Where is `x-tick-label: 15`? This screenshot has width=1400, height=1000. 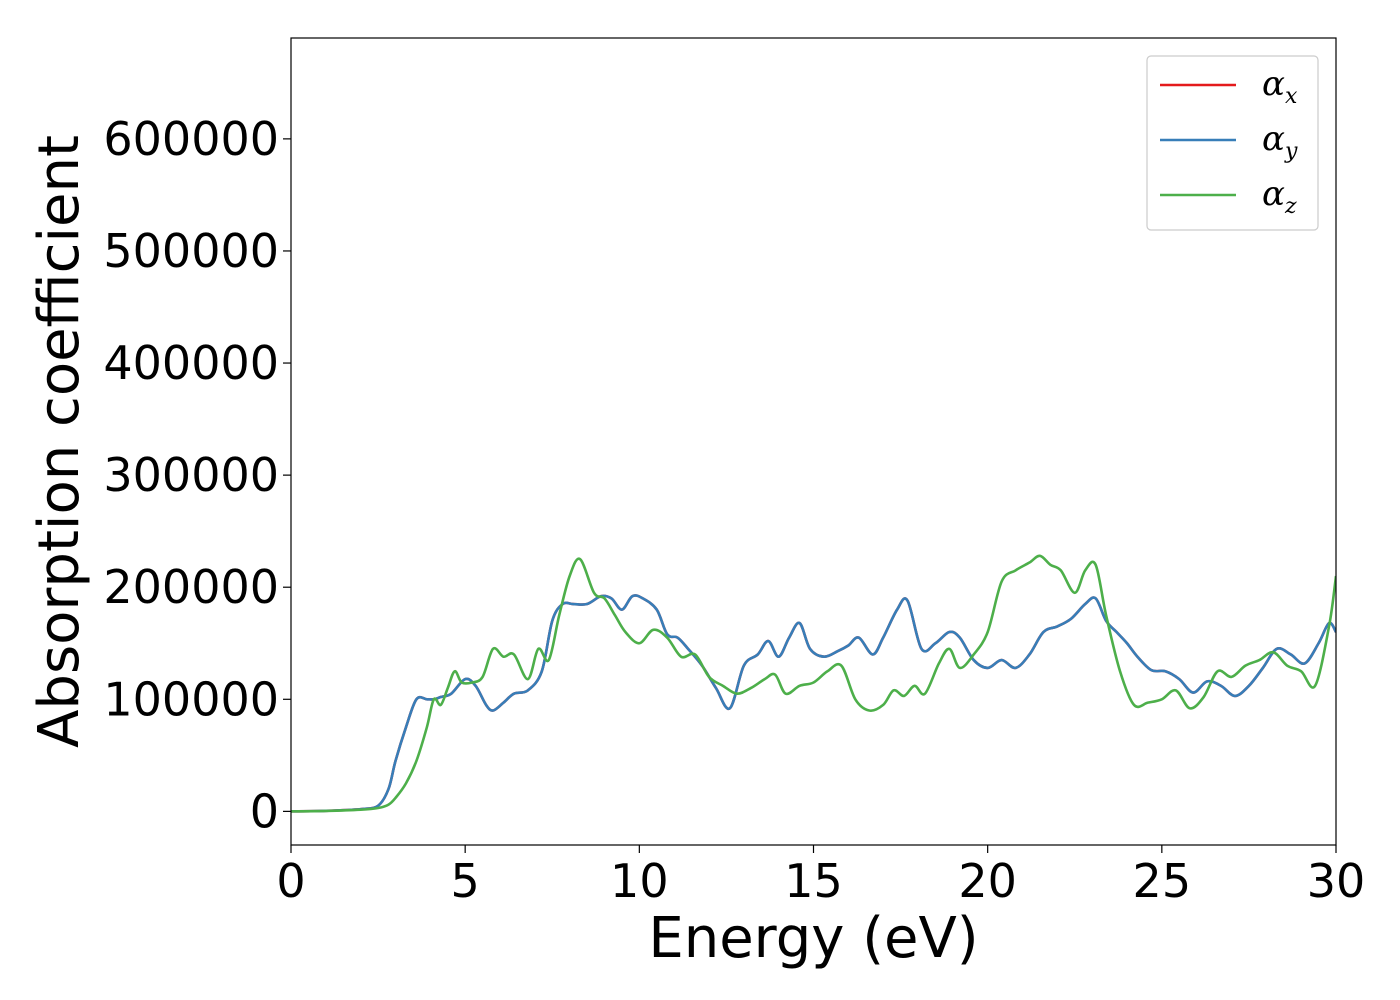
x-tick-label: 15 is located at coordinates (813, 881).